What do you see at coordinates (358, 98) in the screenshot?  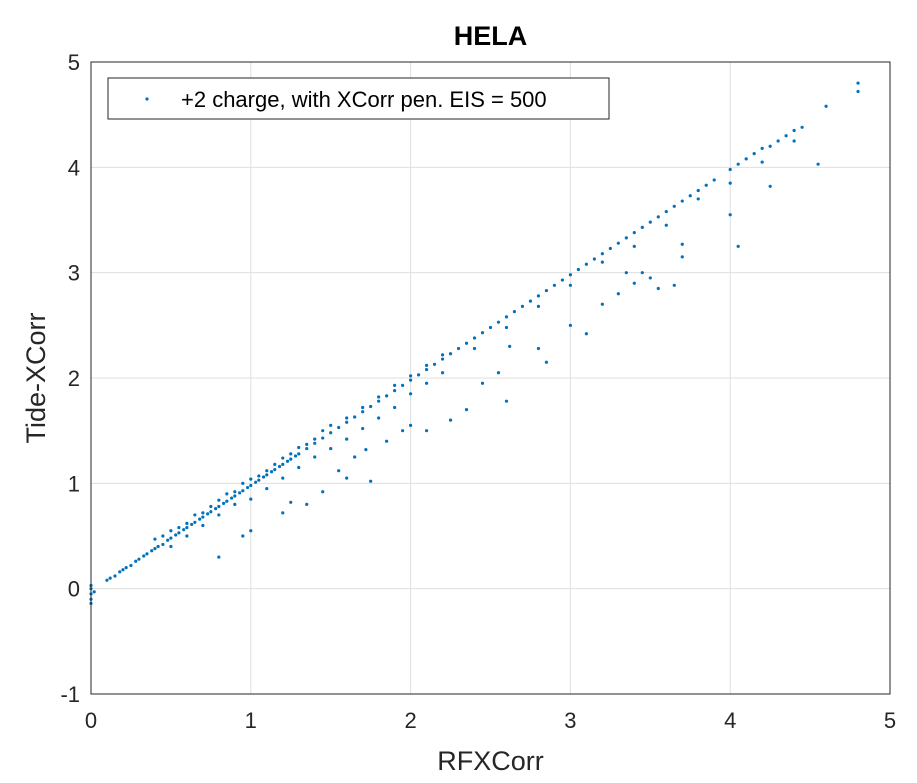 I see `legend: +2 charge, with XCorr pen. EIS = 500` at bounding box center [358, 98].